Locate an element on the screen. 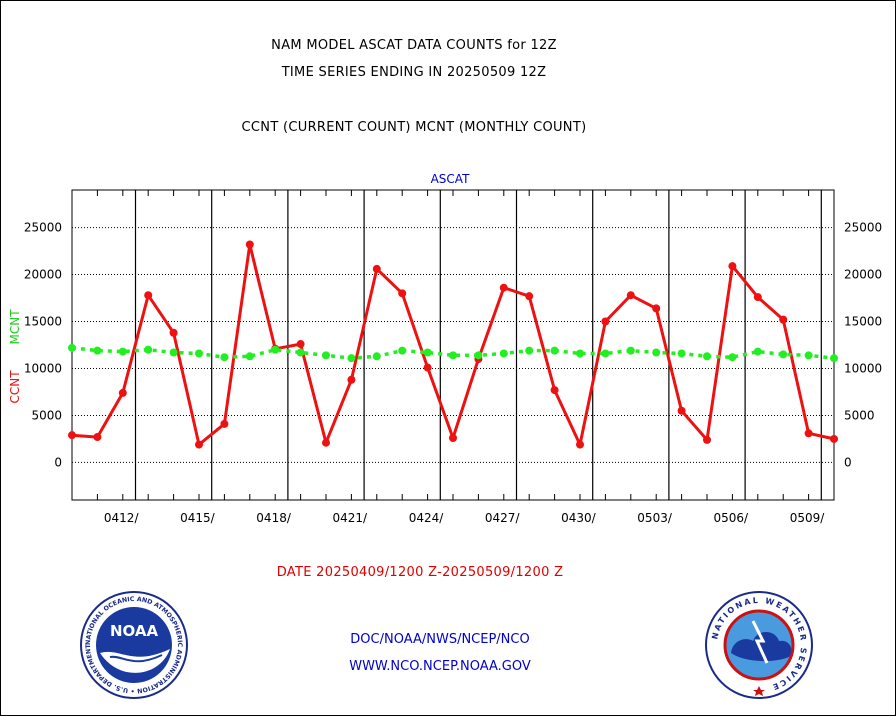 Image resolution: width=896 pixels, height=716 pixels. x-tick-label: 0424/ is located at coordinates (427, 518).